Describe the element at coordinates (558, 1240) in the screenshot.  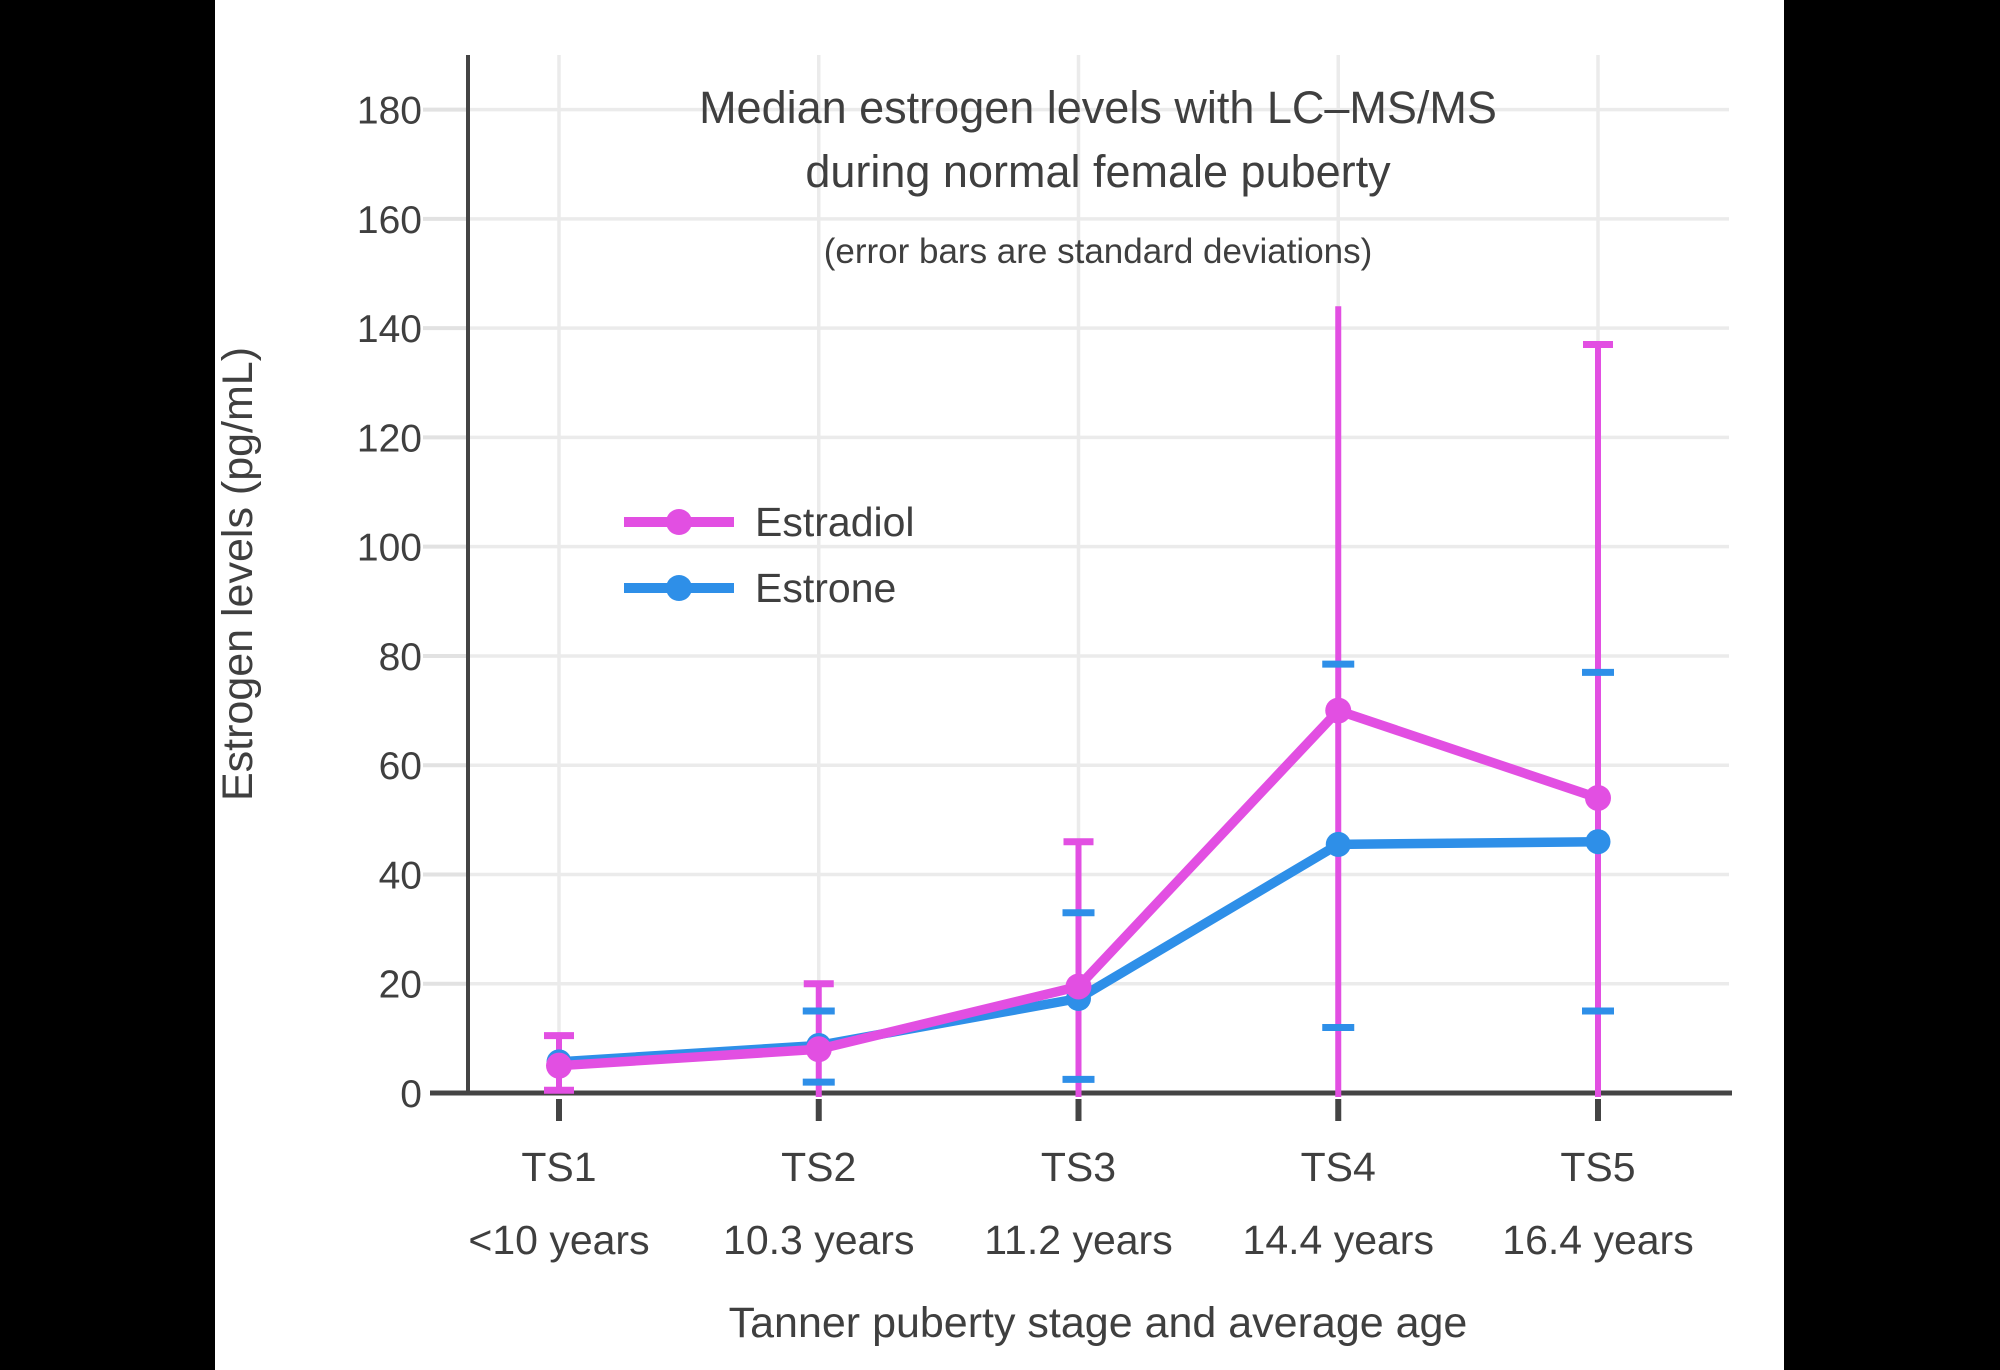
I see `x-tick-sublabel: <10 years` at that location.